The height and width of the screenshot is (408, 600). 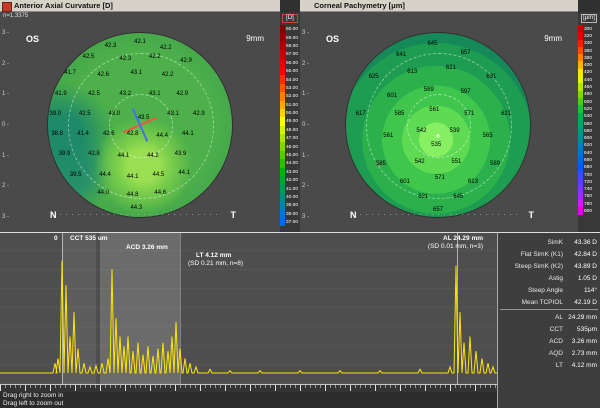 I want to click on scale-value: 760, so click(x=588, y=196).